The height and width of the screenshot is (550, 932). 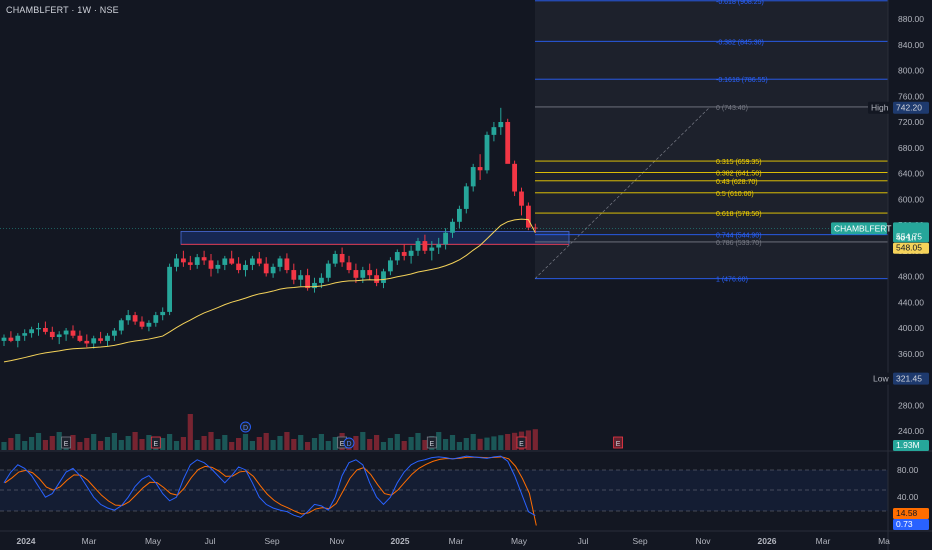 I want to click on time-tick-label: Mar, so click(x=89, y=541).